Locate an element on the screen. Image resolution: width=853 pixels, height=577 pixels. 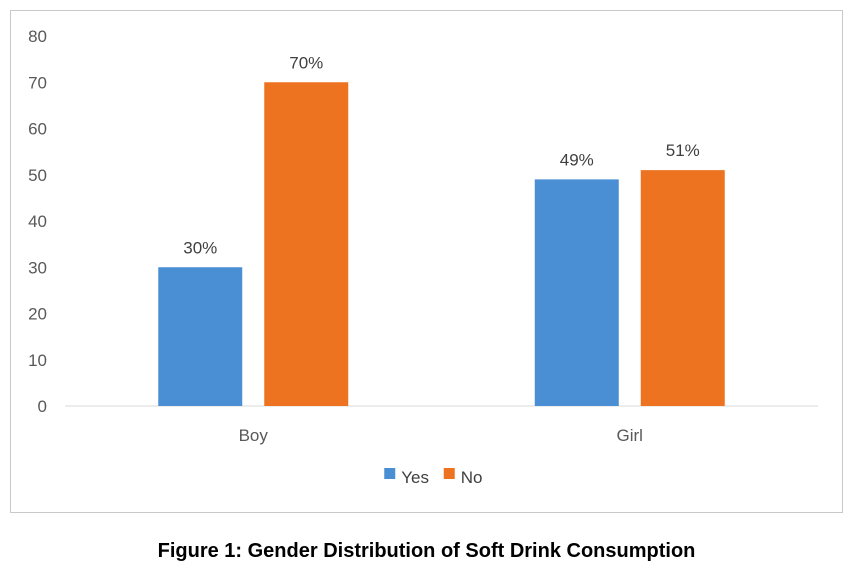
bar-yes-boy is located at coordinates (200, 336).